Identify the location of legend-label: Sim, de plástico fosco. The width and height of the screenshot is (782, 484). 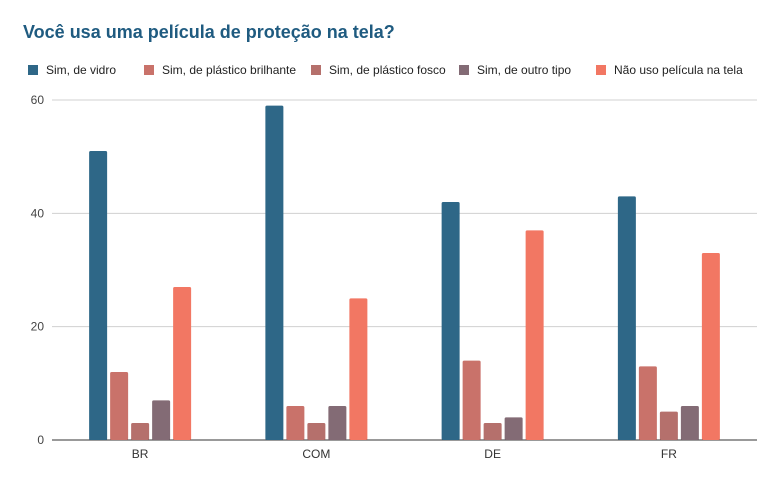
(387, 70).